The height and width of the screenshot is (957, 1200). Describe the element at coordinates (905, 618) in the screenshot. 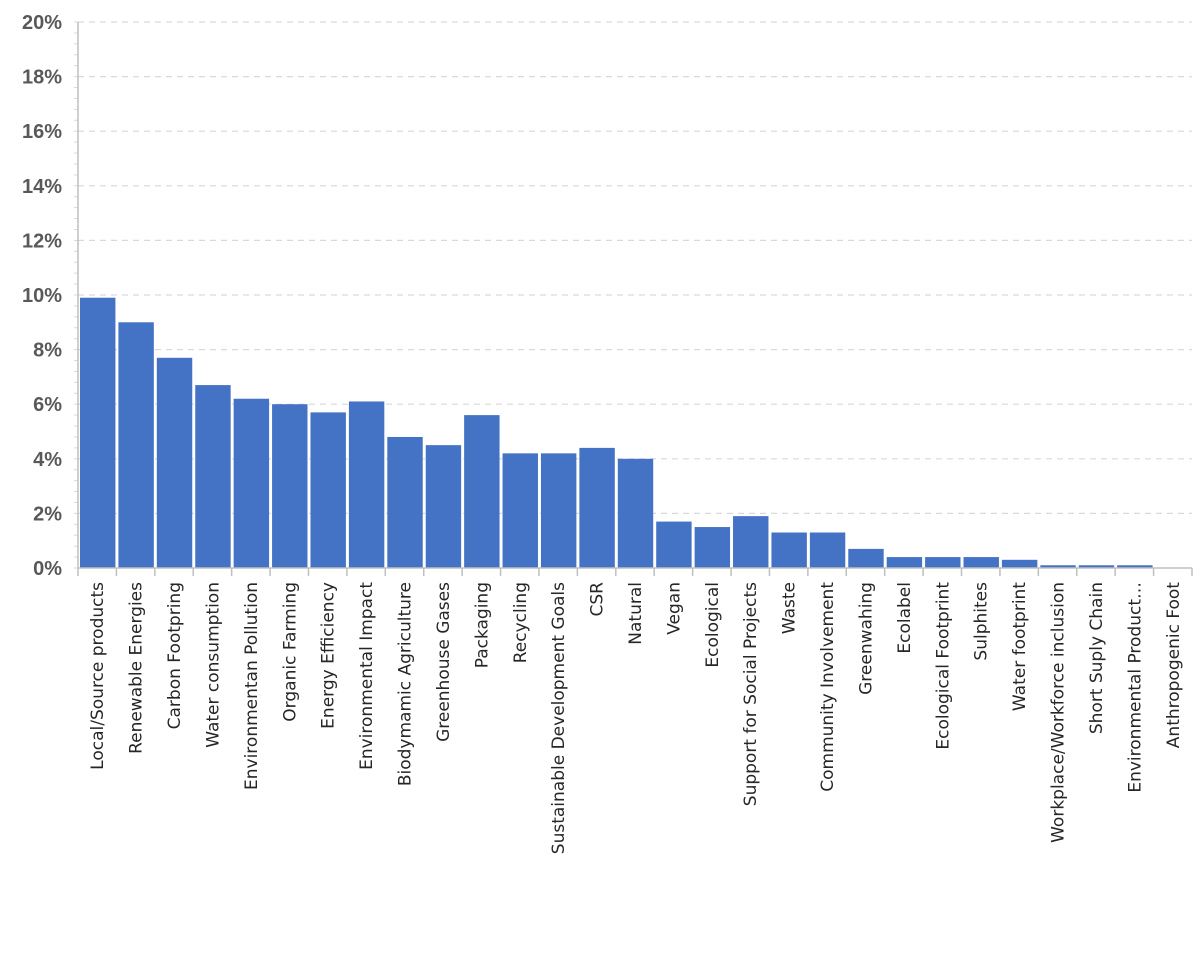

I see `x-tick-label: Ecolabel` at that location.